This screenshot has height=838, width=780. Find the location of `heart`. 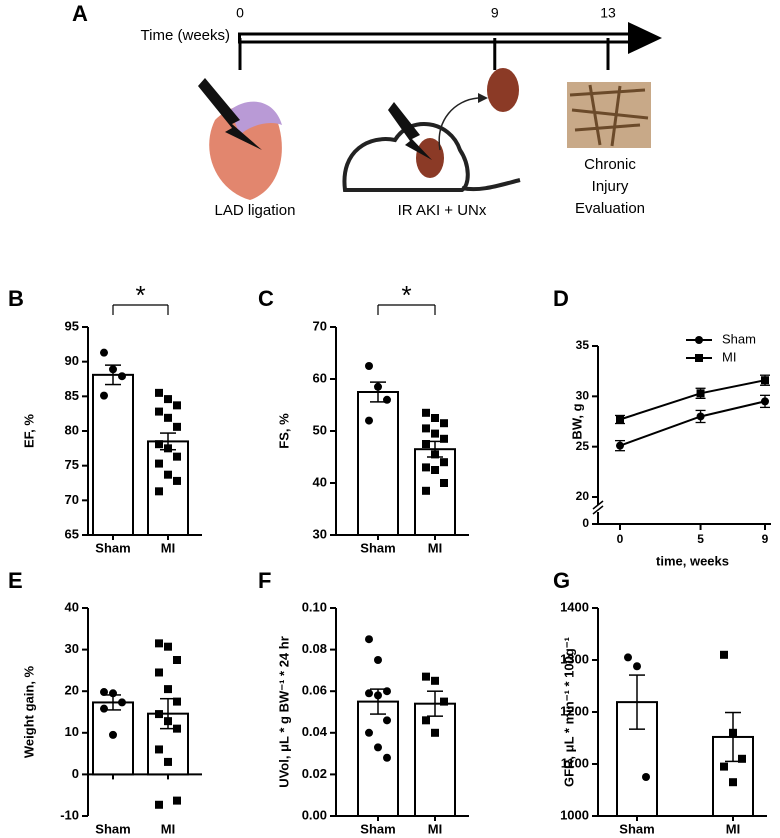

heart is located at coordinates (245, 152).